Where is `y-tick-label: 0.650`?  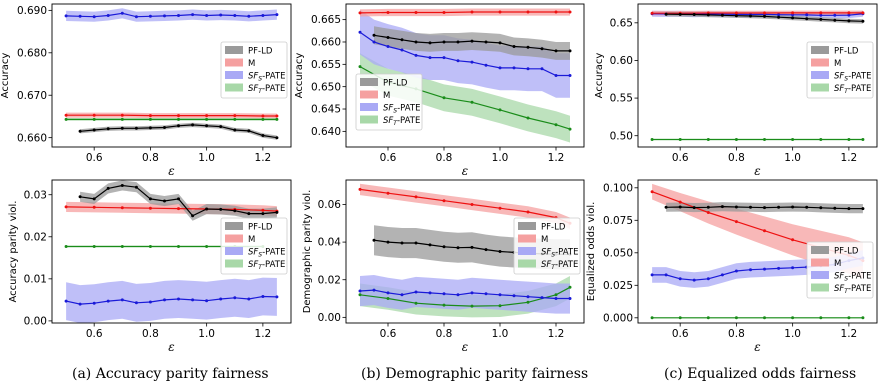 y-tick-label: 0.650 is located at coordinates (326, 87).